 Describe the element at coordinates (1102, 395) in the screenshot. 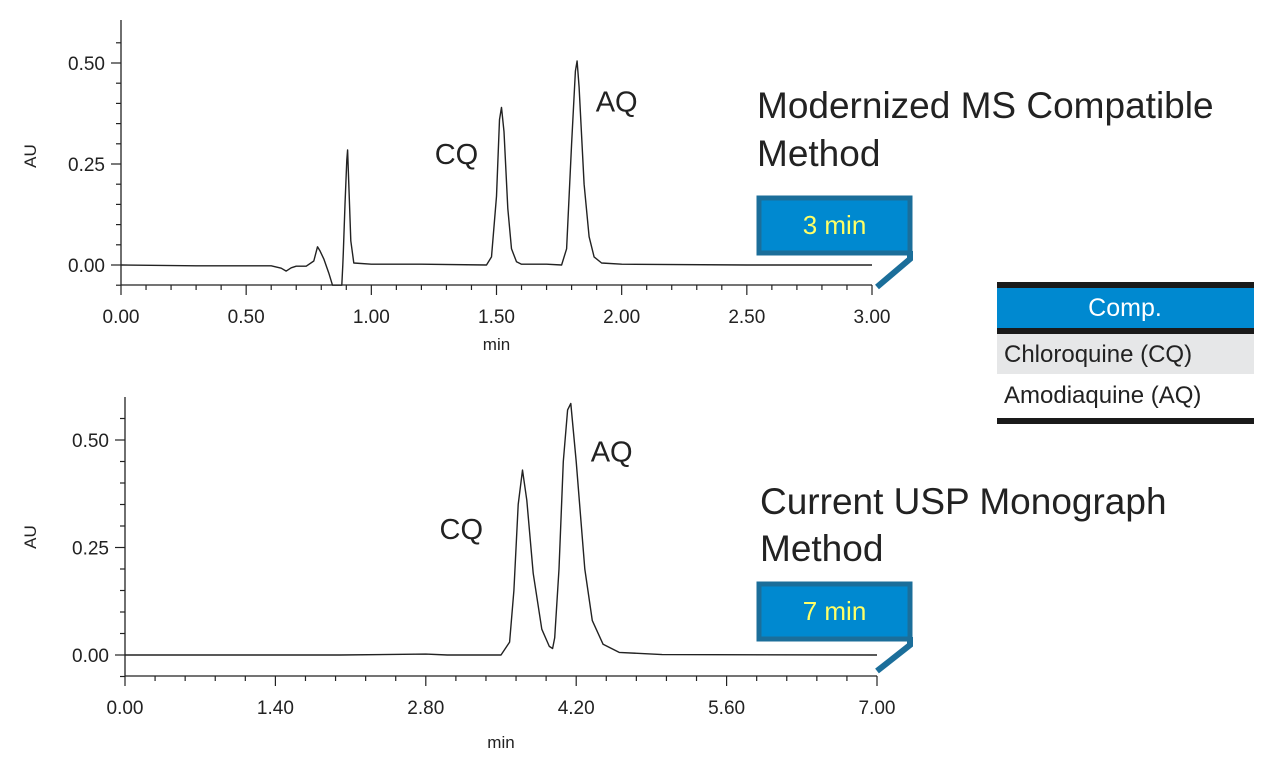

I see `legend-row-amodiaquine: Amodiaquine (AQ)` at that location.